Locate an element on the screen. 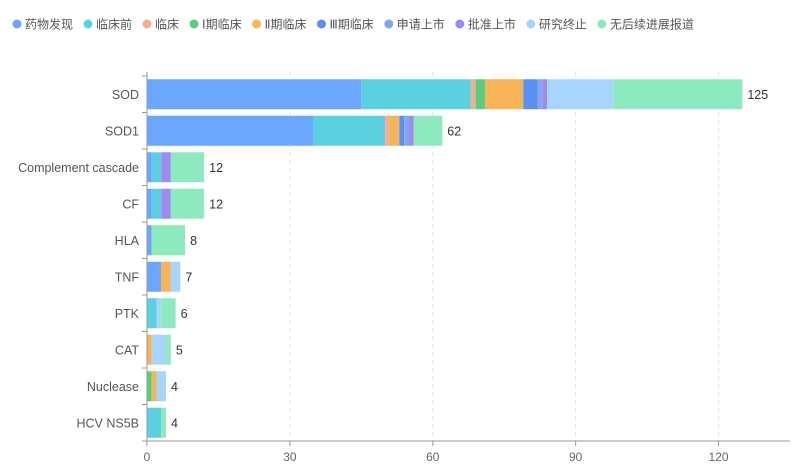  bar-row: 12 is located at coordinates (185, 167).